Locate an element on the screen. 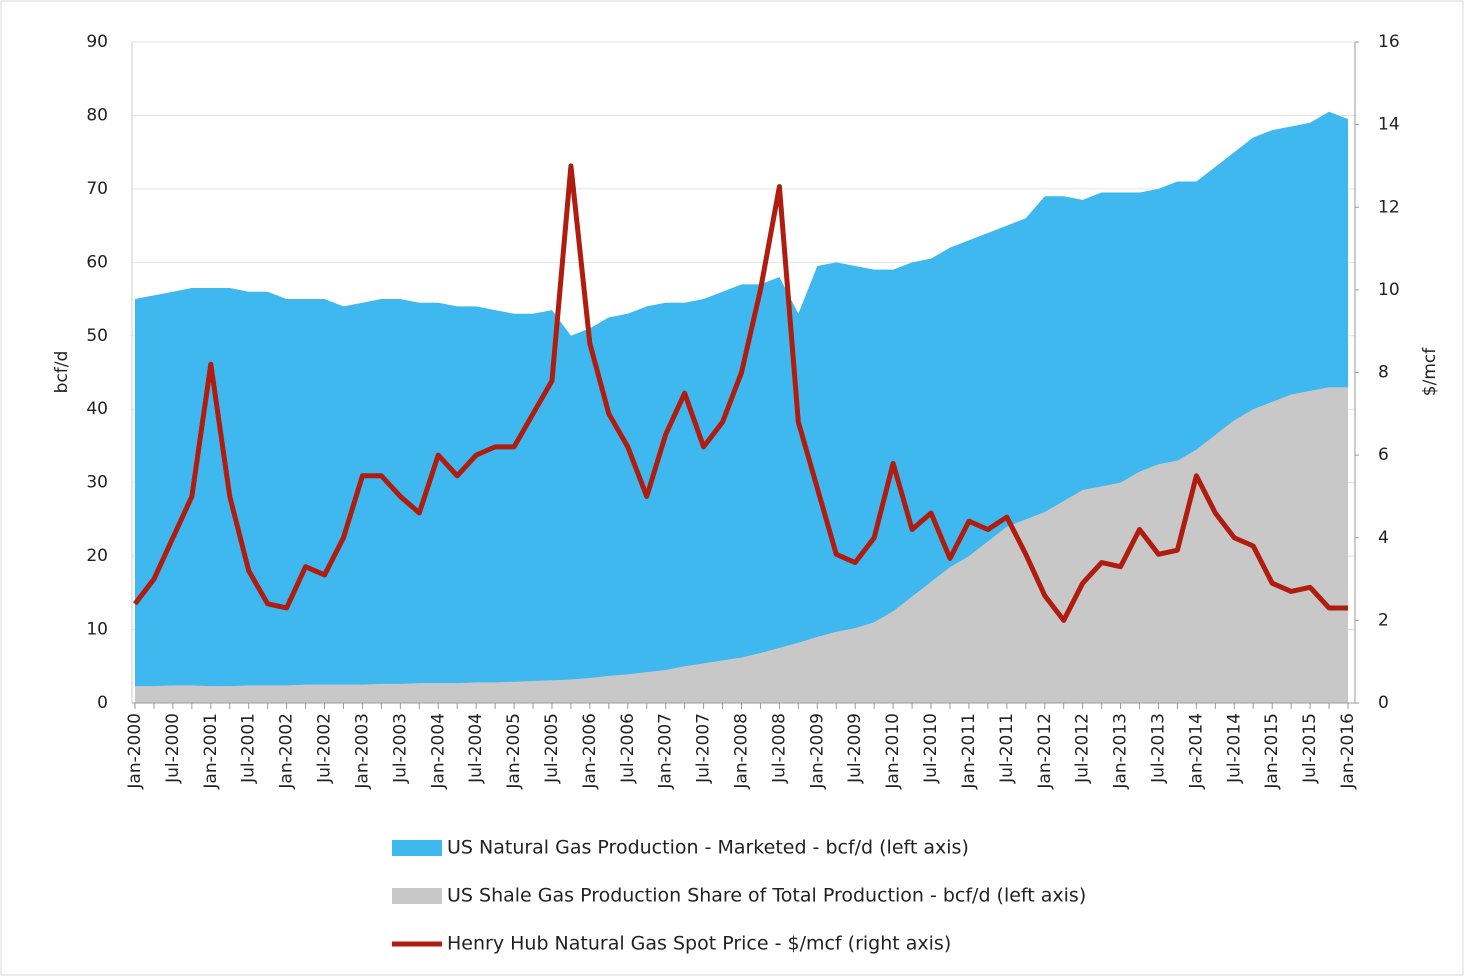  y-tick-label: 10 is located at coordinates (97, 630).